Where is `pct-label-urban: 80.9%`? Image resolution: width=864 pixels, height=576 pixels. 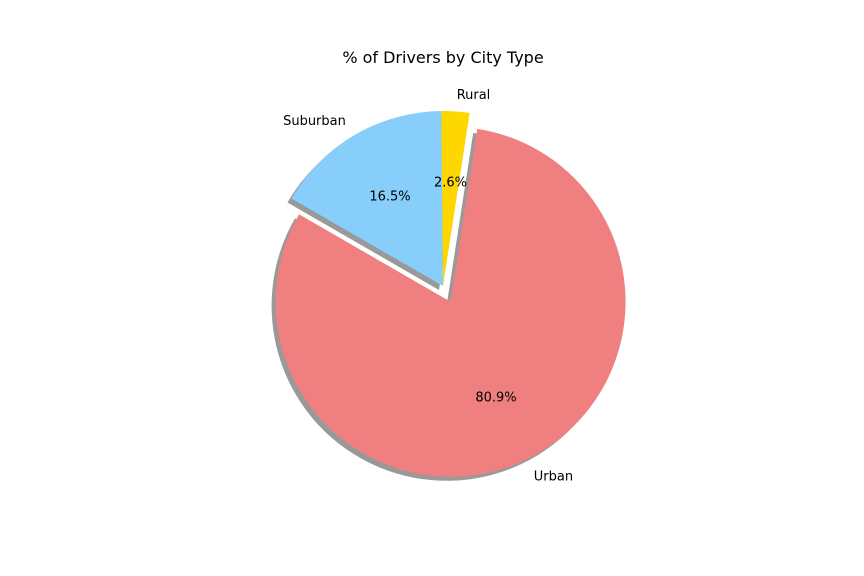 pct-label-urban: 80.9% is located at coordinates (495, 397).